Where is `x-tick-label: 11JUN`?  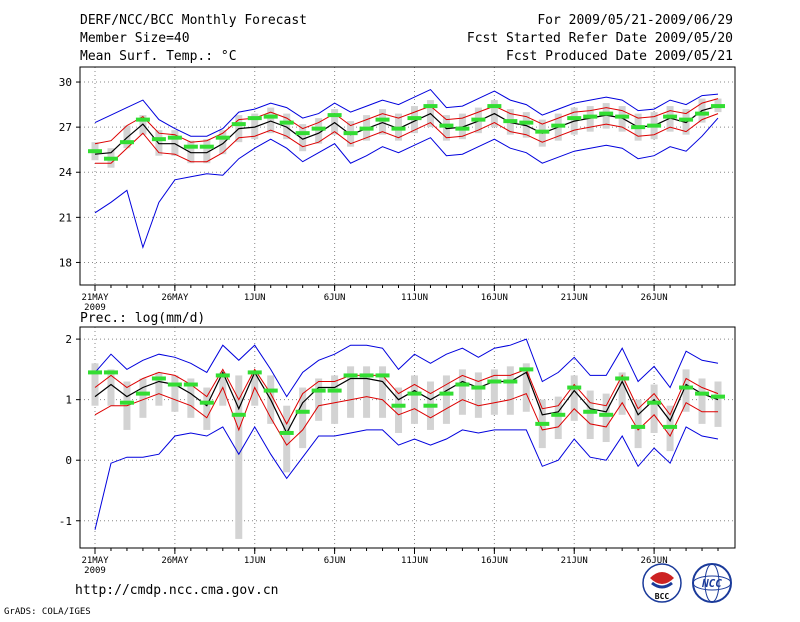 x-tick-label: 11JUN is located at coordinates (414, 561).